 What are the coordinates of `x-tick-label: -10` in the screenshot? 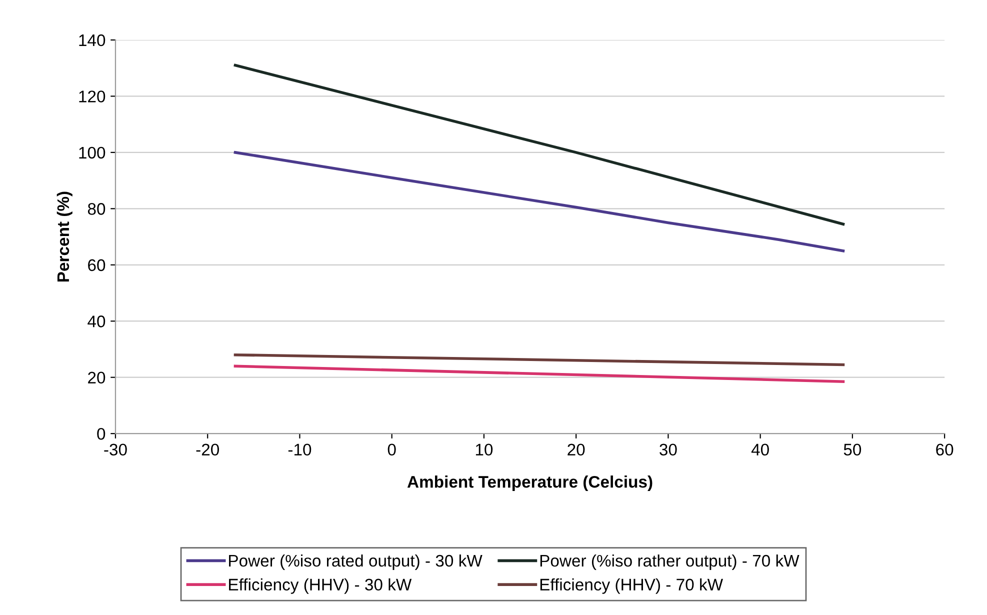 It's located at (300, 450).